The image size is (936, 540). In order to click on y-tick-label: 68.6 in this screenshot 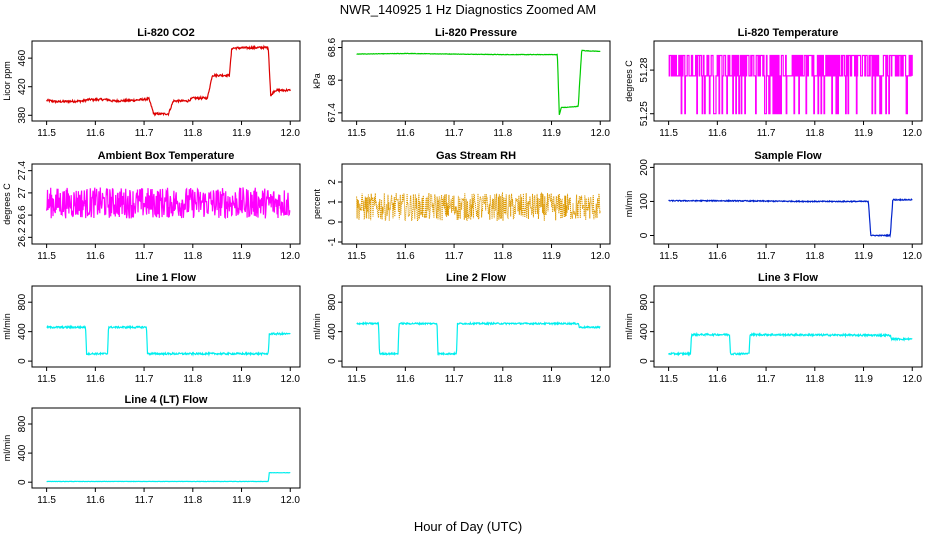, I will do `click(332, 47)`.